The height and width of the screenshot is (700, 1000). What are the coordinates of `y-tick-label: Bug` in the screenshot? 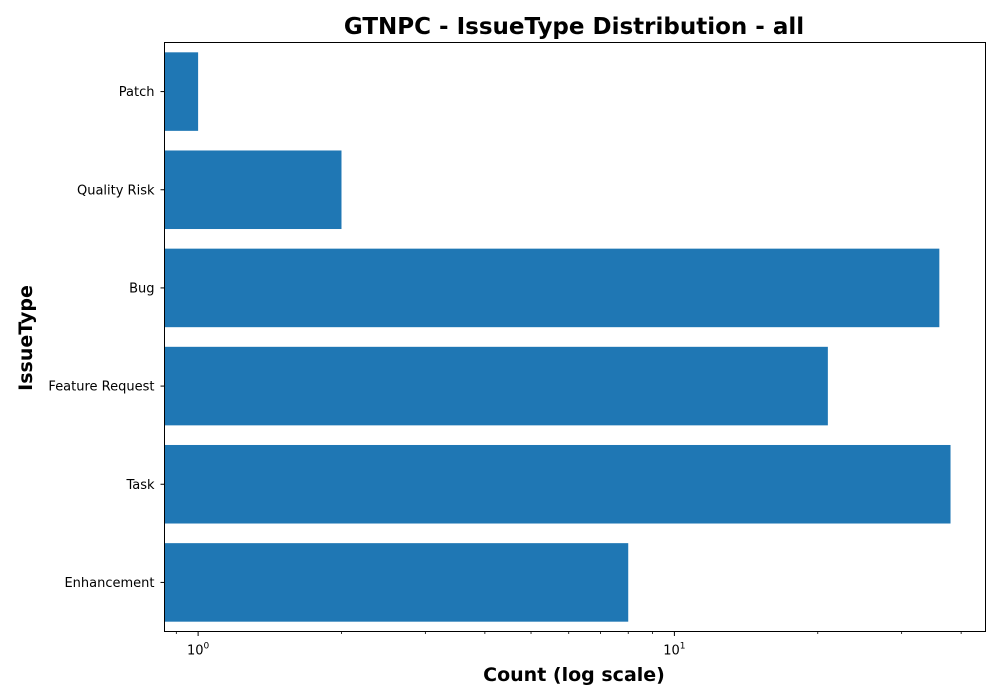 It's located at (141, 288).